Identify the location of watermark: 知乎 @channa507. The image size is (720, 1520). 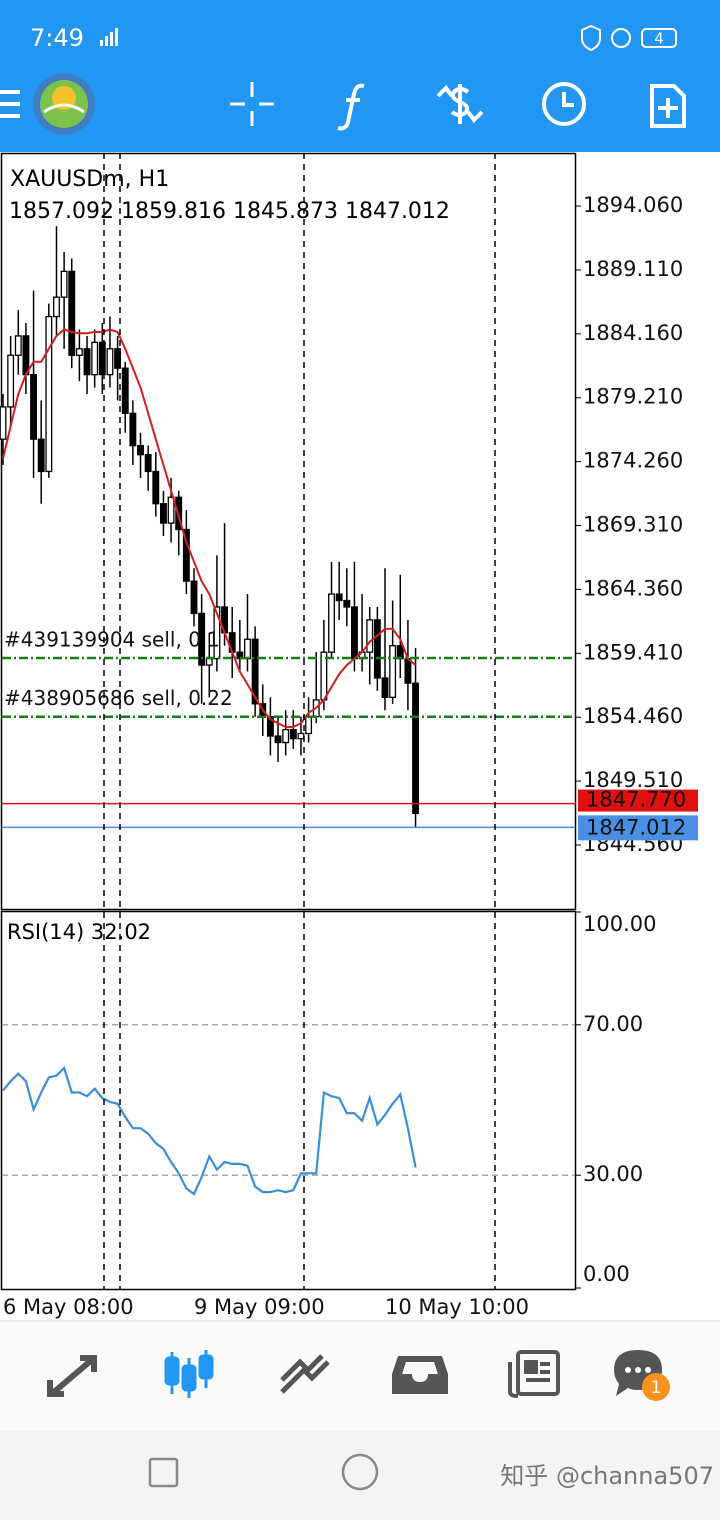
(607, 1476).